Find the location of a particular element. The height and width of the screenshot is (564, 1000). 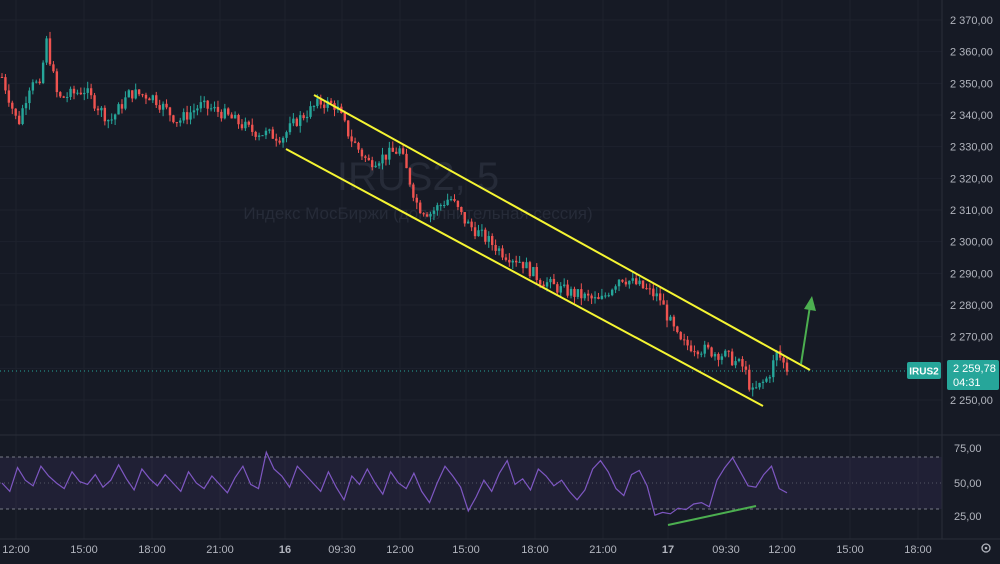

rsi-axis: 75,00 50,00 25,00 is located at coordinates (968, 483).